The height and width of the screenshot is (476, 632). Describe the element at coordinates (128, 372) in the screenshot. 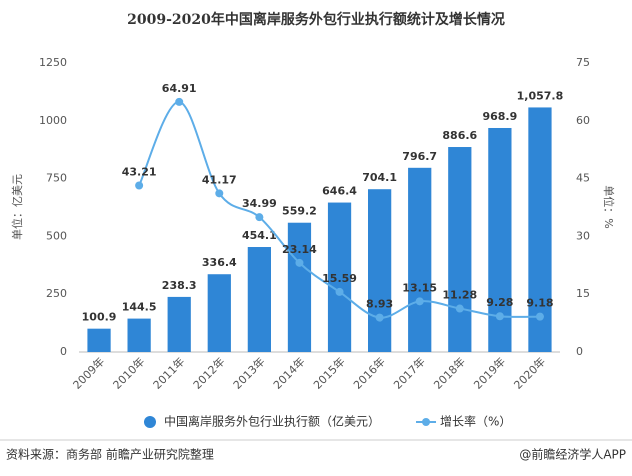

I see `x-tick-label: 2010年` at that location.